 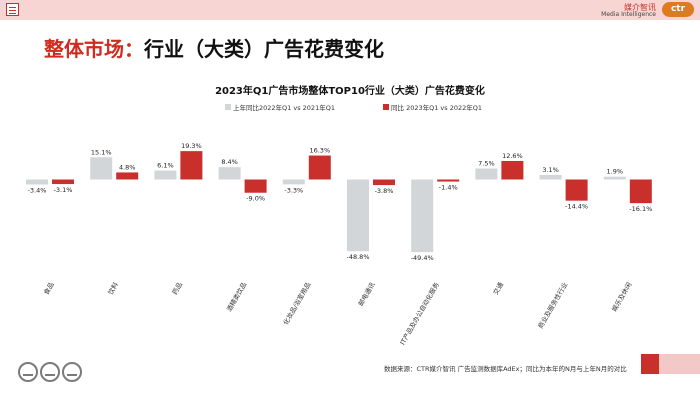 I want to click on category-label-9: 娱乐及休闲, so click(x=621, y=297).